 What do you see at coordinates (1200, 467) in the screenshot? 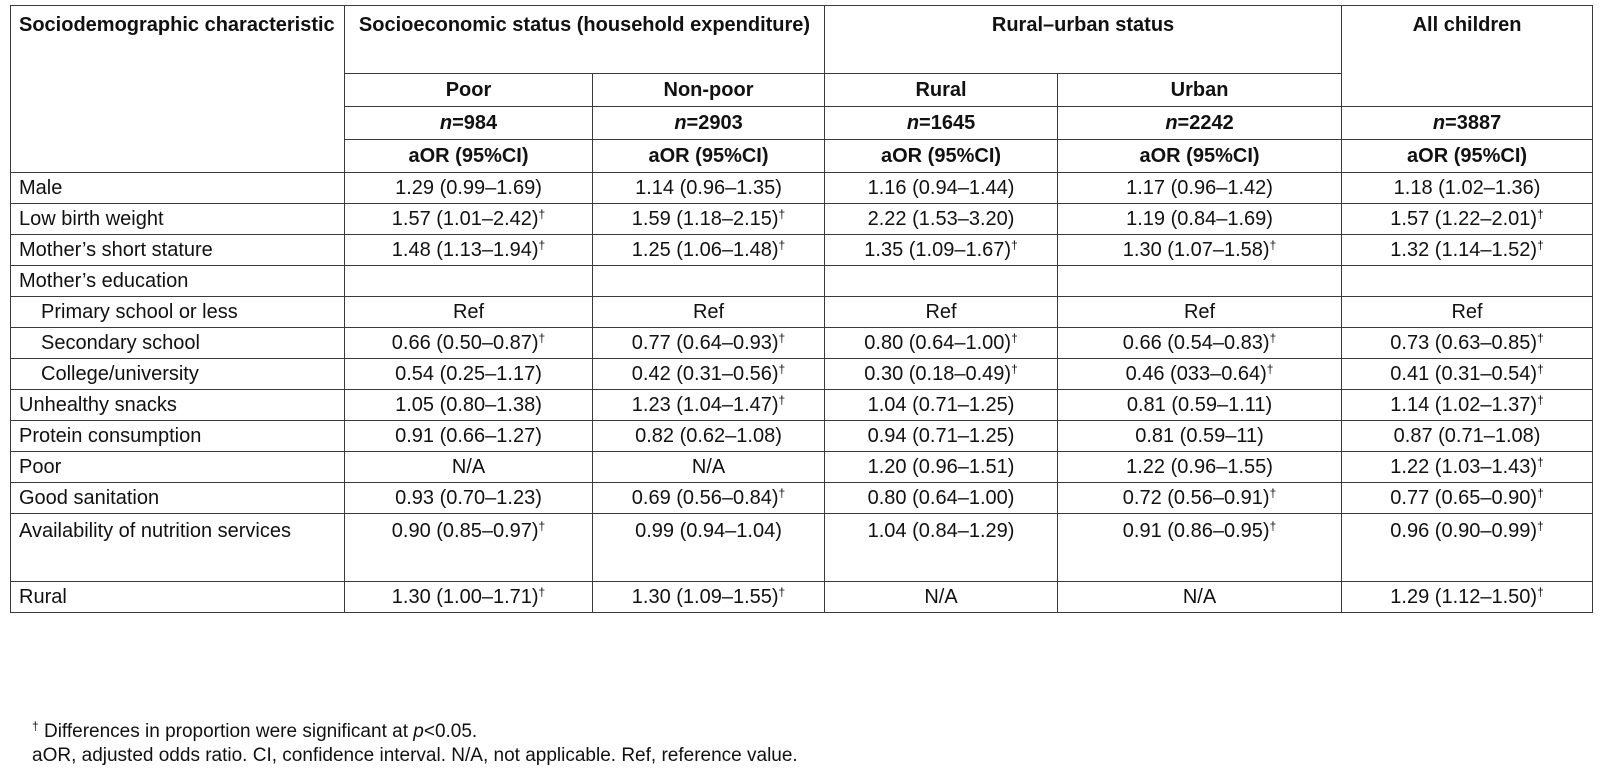
I see `aor-cell: 1.22 (0.96–1.55)` at bounding box center [1200, 467].